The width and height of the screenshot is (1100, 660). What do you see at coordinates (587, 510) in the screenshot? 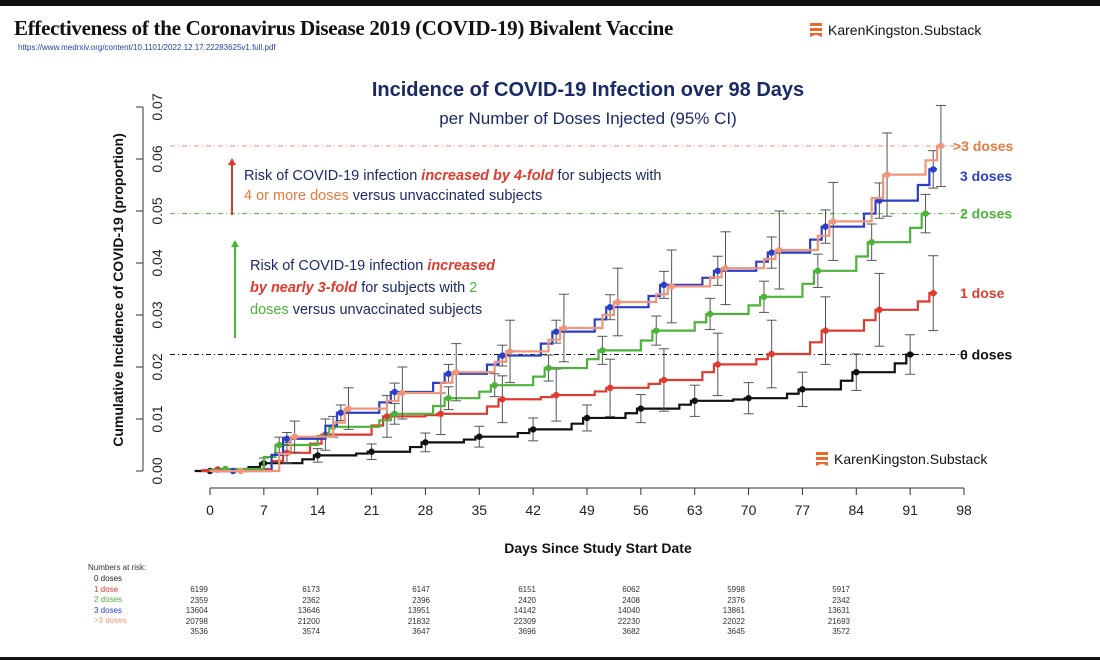
I see `x-tick-label: 49` at bounding box center [587, 510].